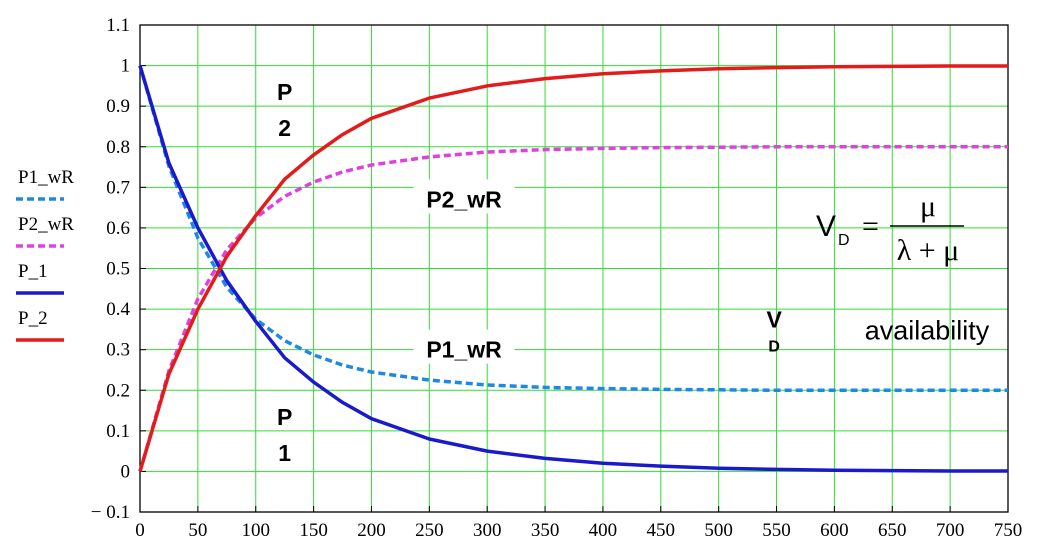 Image resolution: width=1038 pixels, height=545 pixels. I want to click on x-tick-label: 0, so click(140, 530).